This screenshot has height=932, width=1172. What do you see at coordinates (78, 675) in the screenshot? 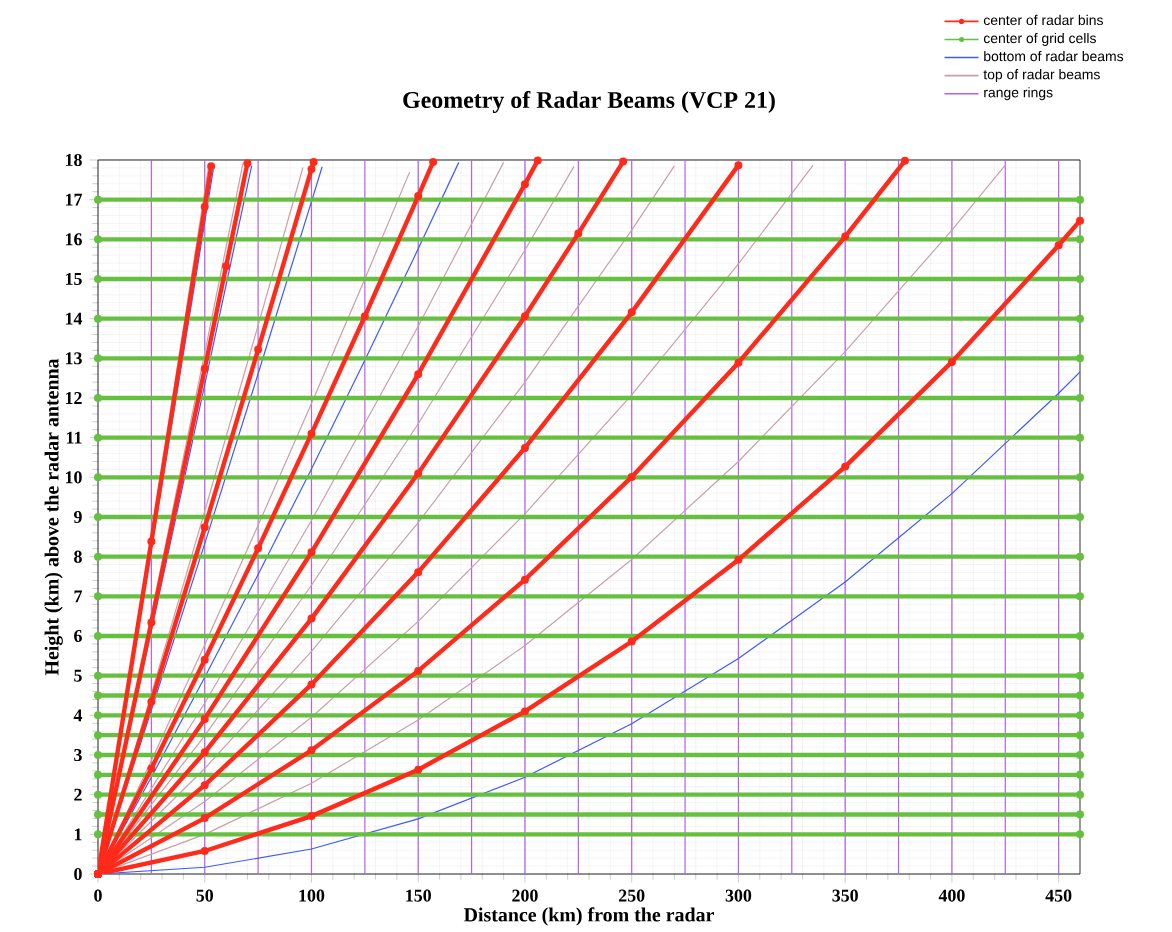
I see `y-tick-label: 5` at bounding box center [78, 675].